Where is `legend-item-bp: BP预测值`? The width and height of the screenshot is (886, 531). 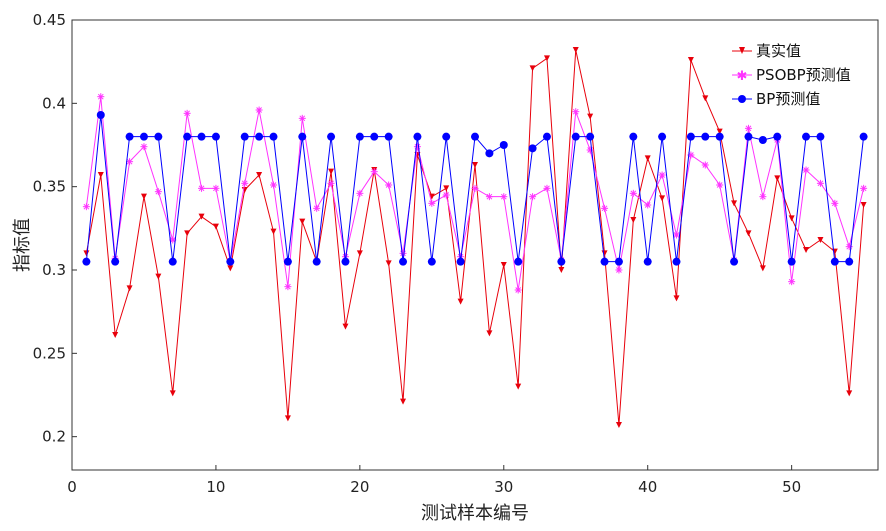
legend-item-bp: BP预测值 is located at coordinates (776, 99).